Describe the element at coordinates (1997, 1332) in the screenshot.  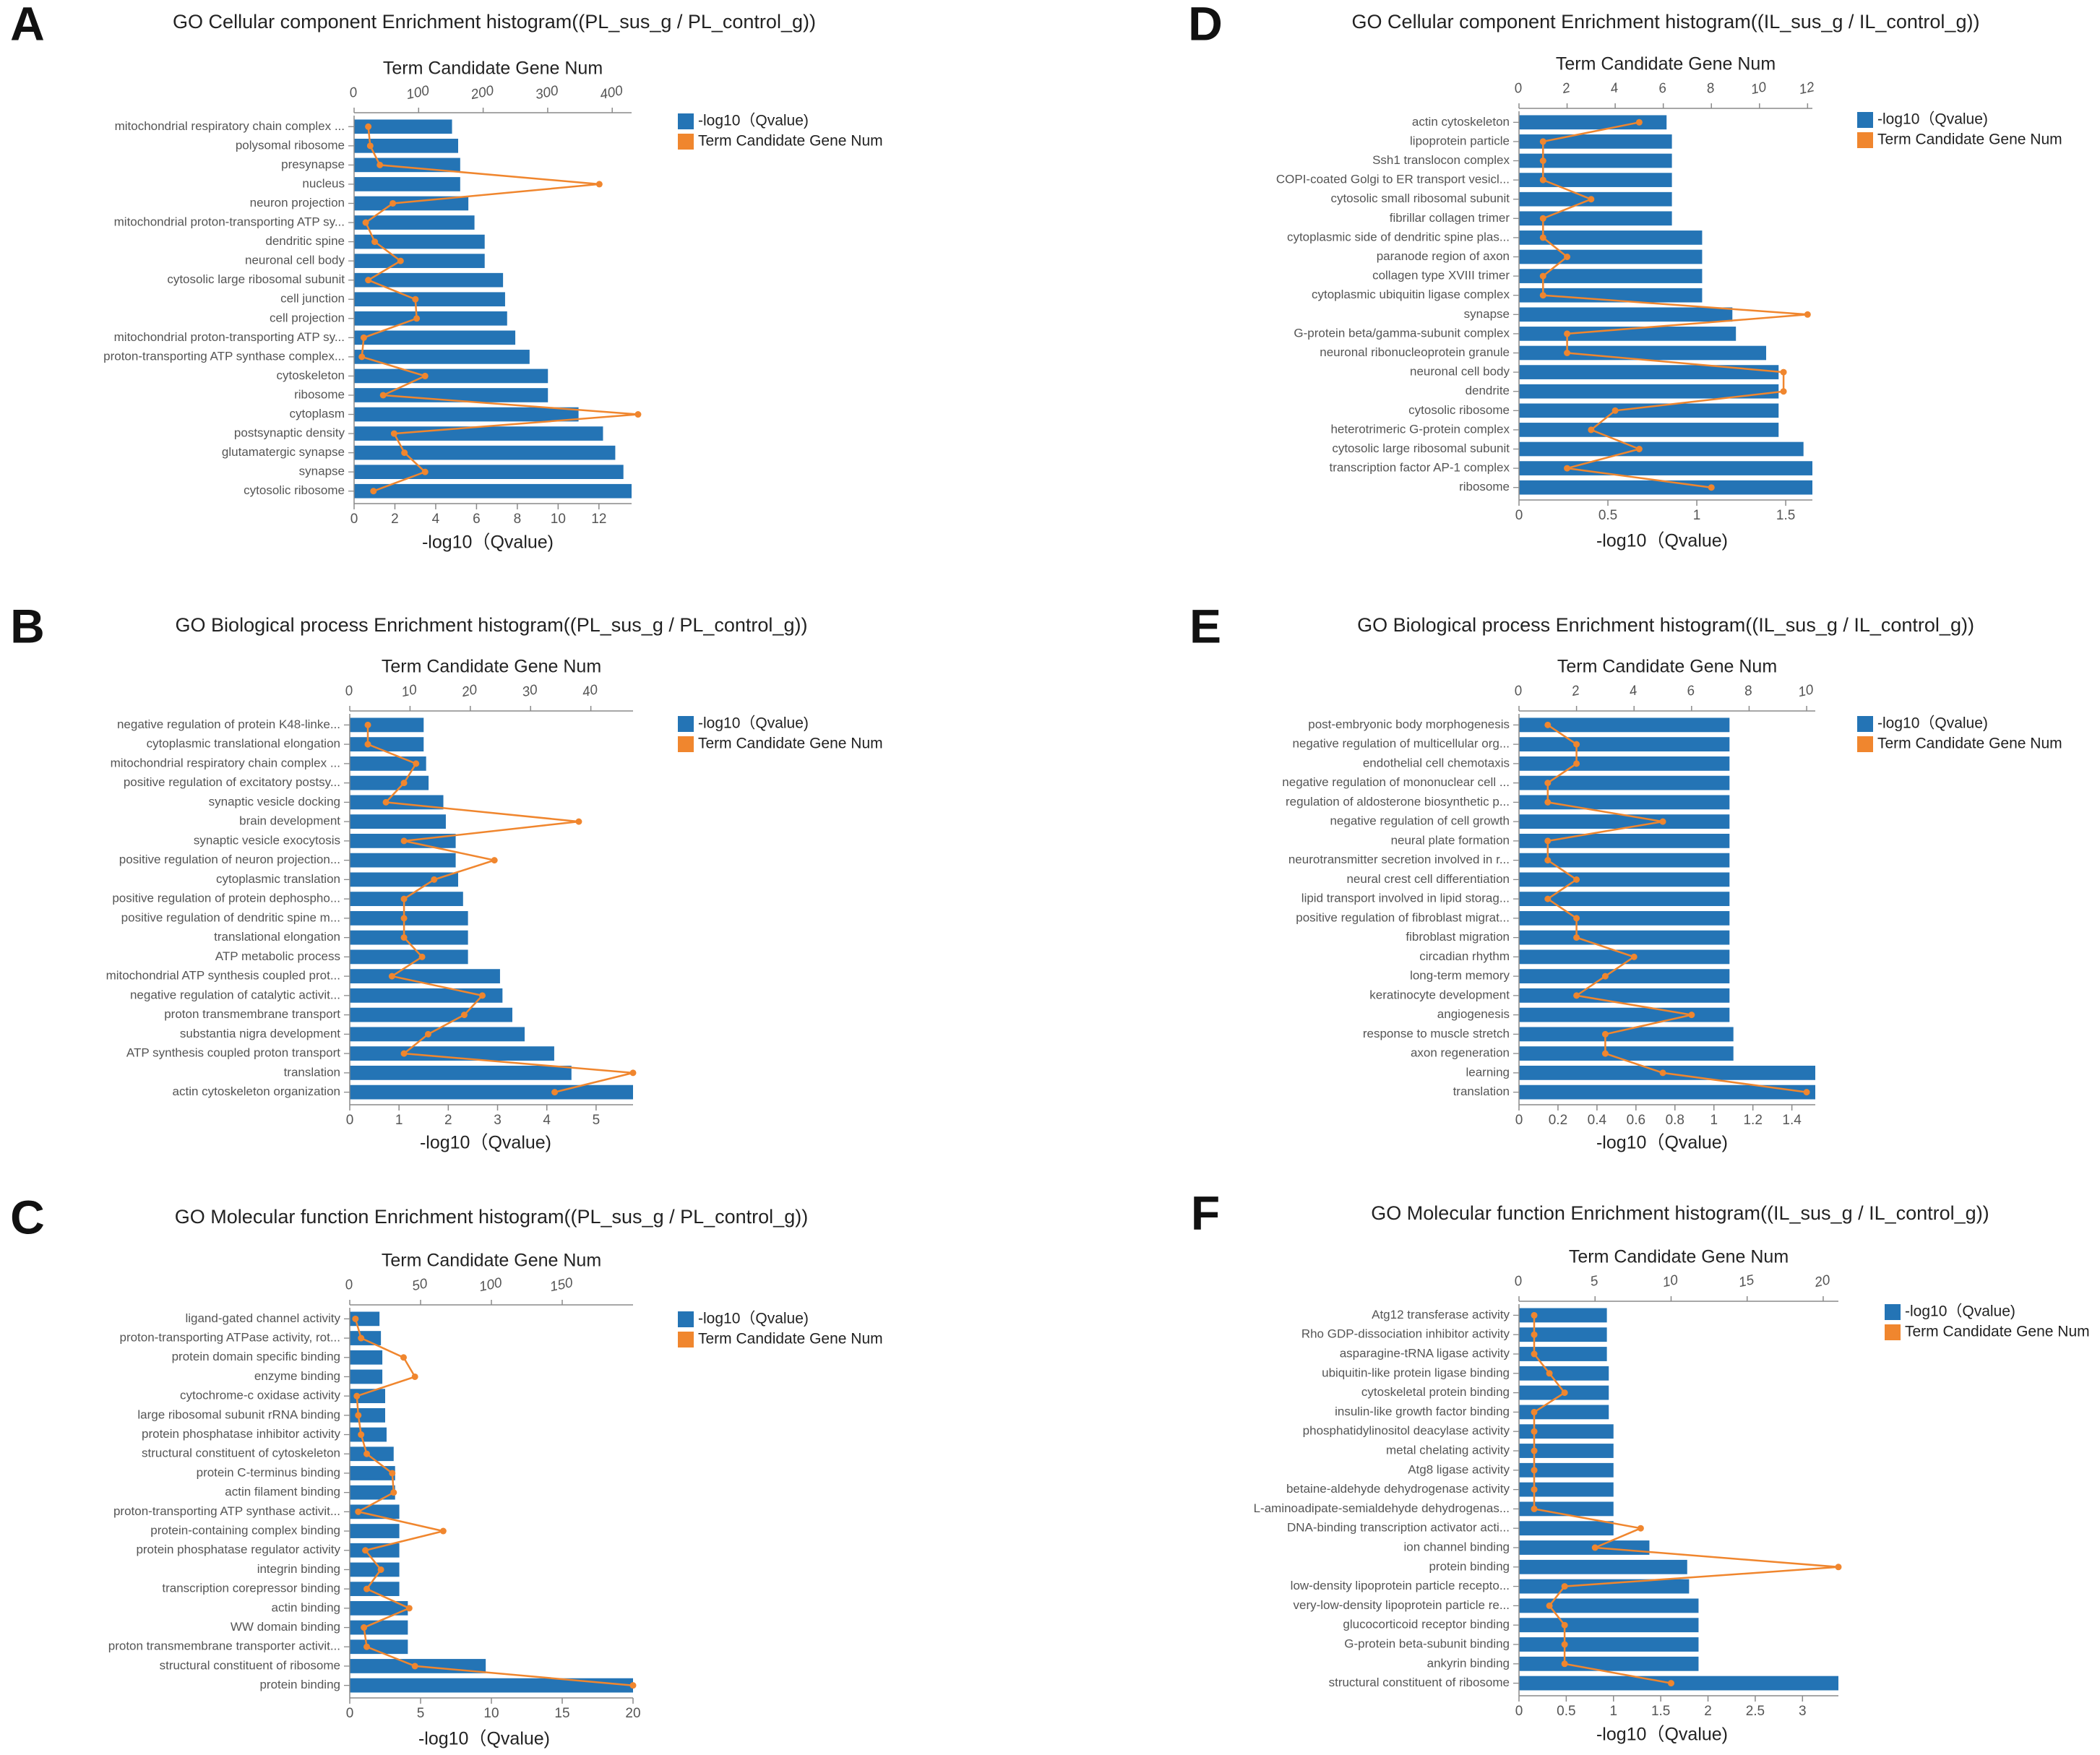
I see `legend-label-gene-num: Term Candidate Gene Num` at that location.